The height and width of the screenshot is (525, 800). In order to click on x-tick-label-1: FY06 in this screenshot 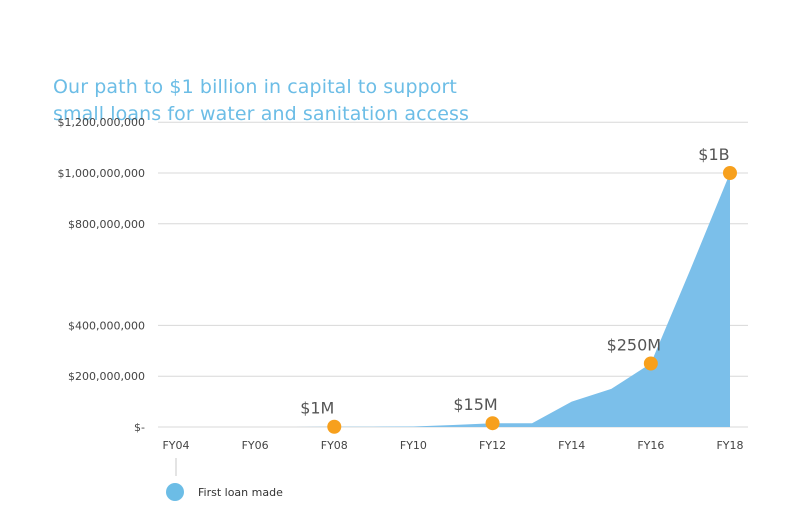, I will do `click(255, 445)`.